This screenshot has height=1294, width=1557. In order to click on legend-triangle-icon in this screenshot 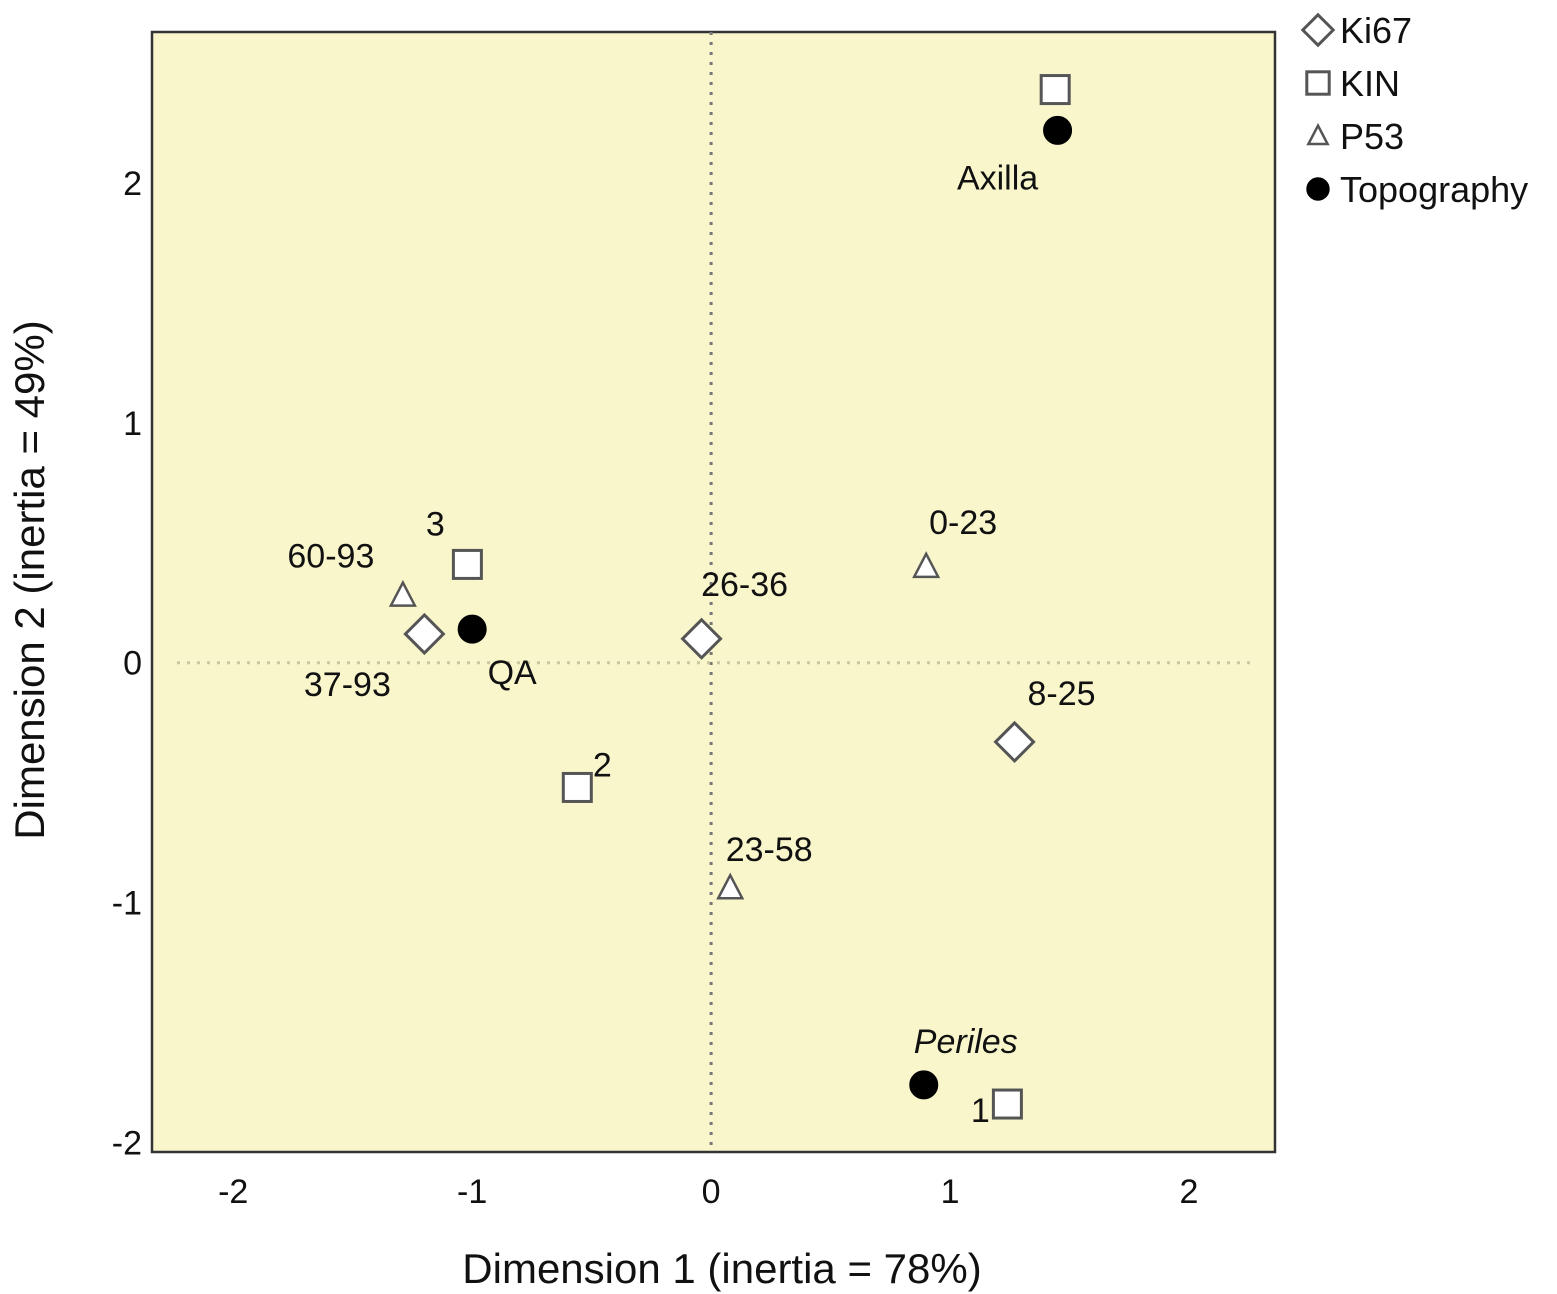, I will do `click(1318, 134)`.